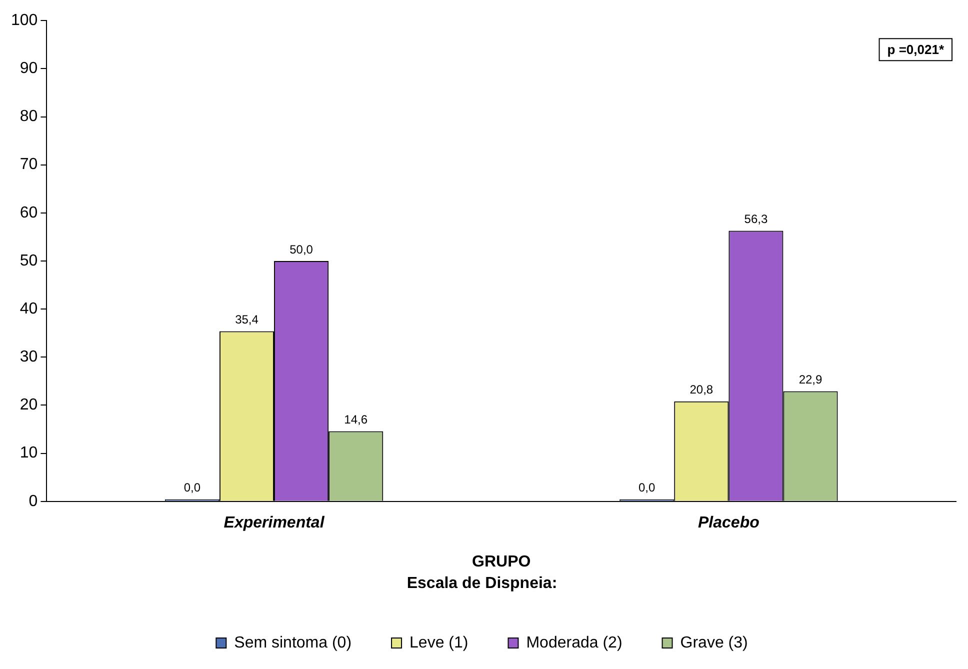  Describe the element at coordinates (702, 389) in the screenshot. I see `data-label: 20,8` at that location.